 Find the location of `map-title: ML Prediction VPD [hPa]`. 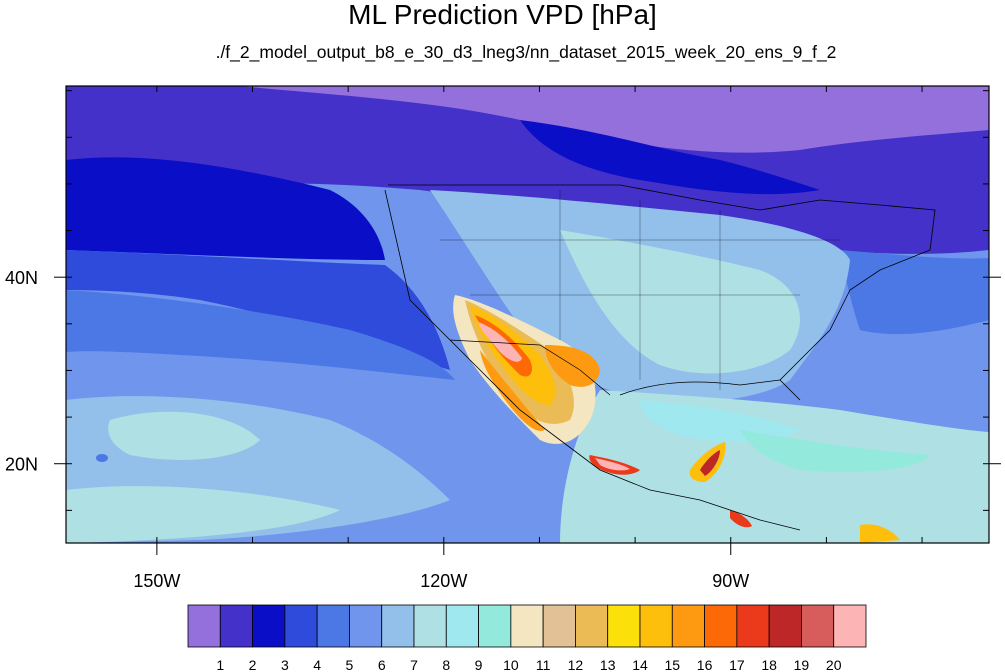

map-title: ML Prediction VPD [hPa] is located at coordinates (502, 15).